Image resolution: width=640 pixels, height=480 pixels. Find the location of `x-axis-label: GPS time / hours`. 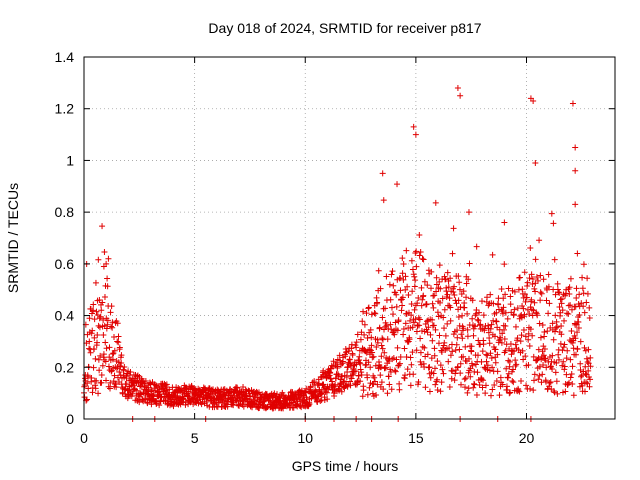

x-axis-label: GPS time / hours is located at coordinates (345, 466).